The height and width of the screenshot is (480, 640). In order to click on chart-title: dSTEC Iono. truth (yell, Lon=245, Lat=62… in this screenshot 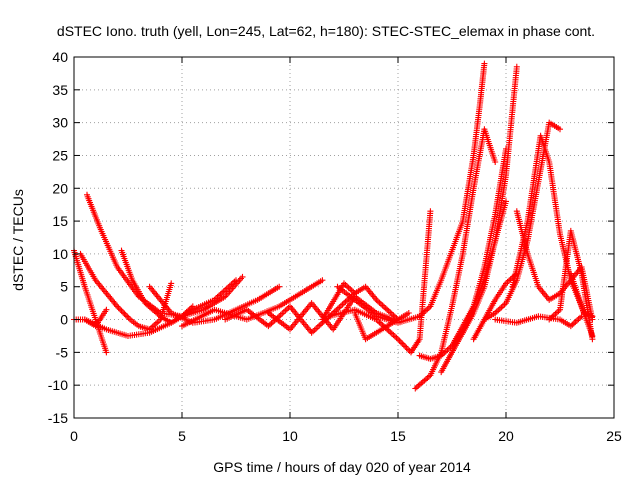, I will do `click(326, 31)`.